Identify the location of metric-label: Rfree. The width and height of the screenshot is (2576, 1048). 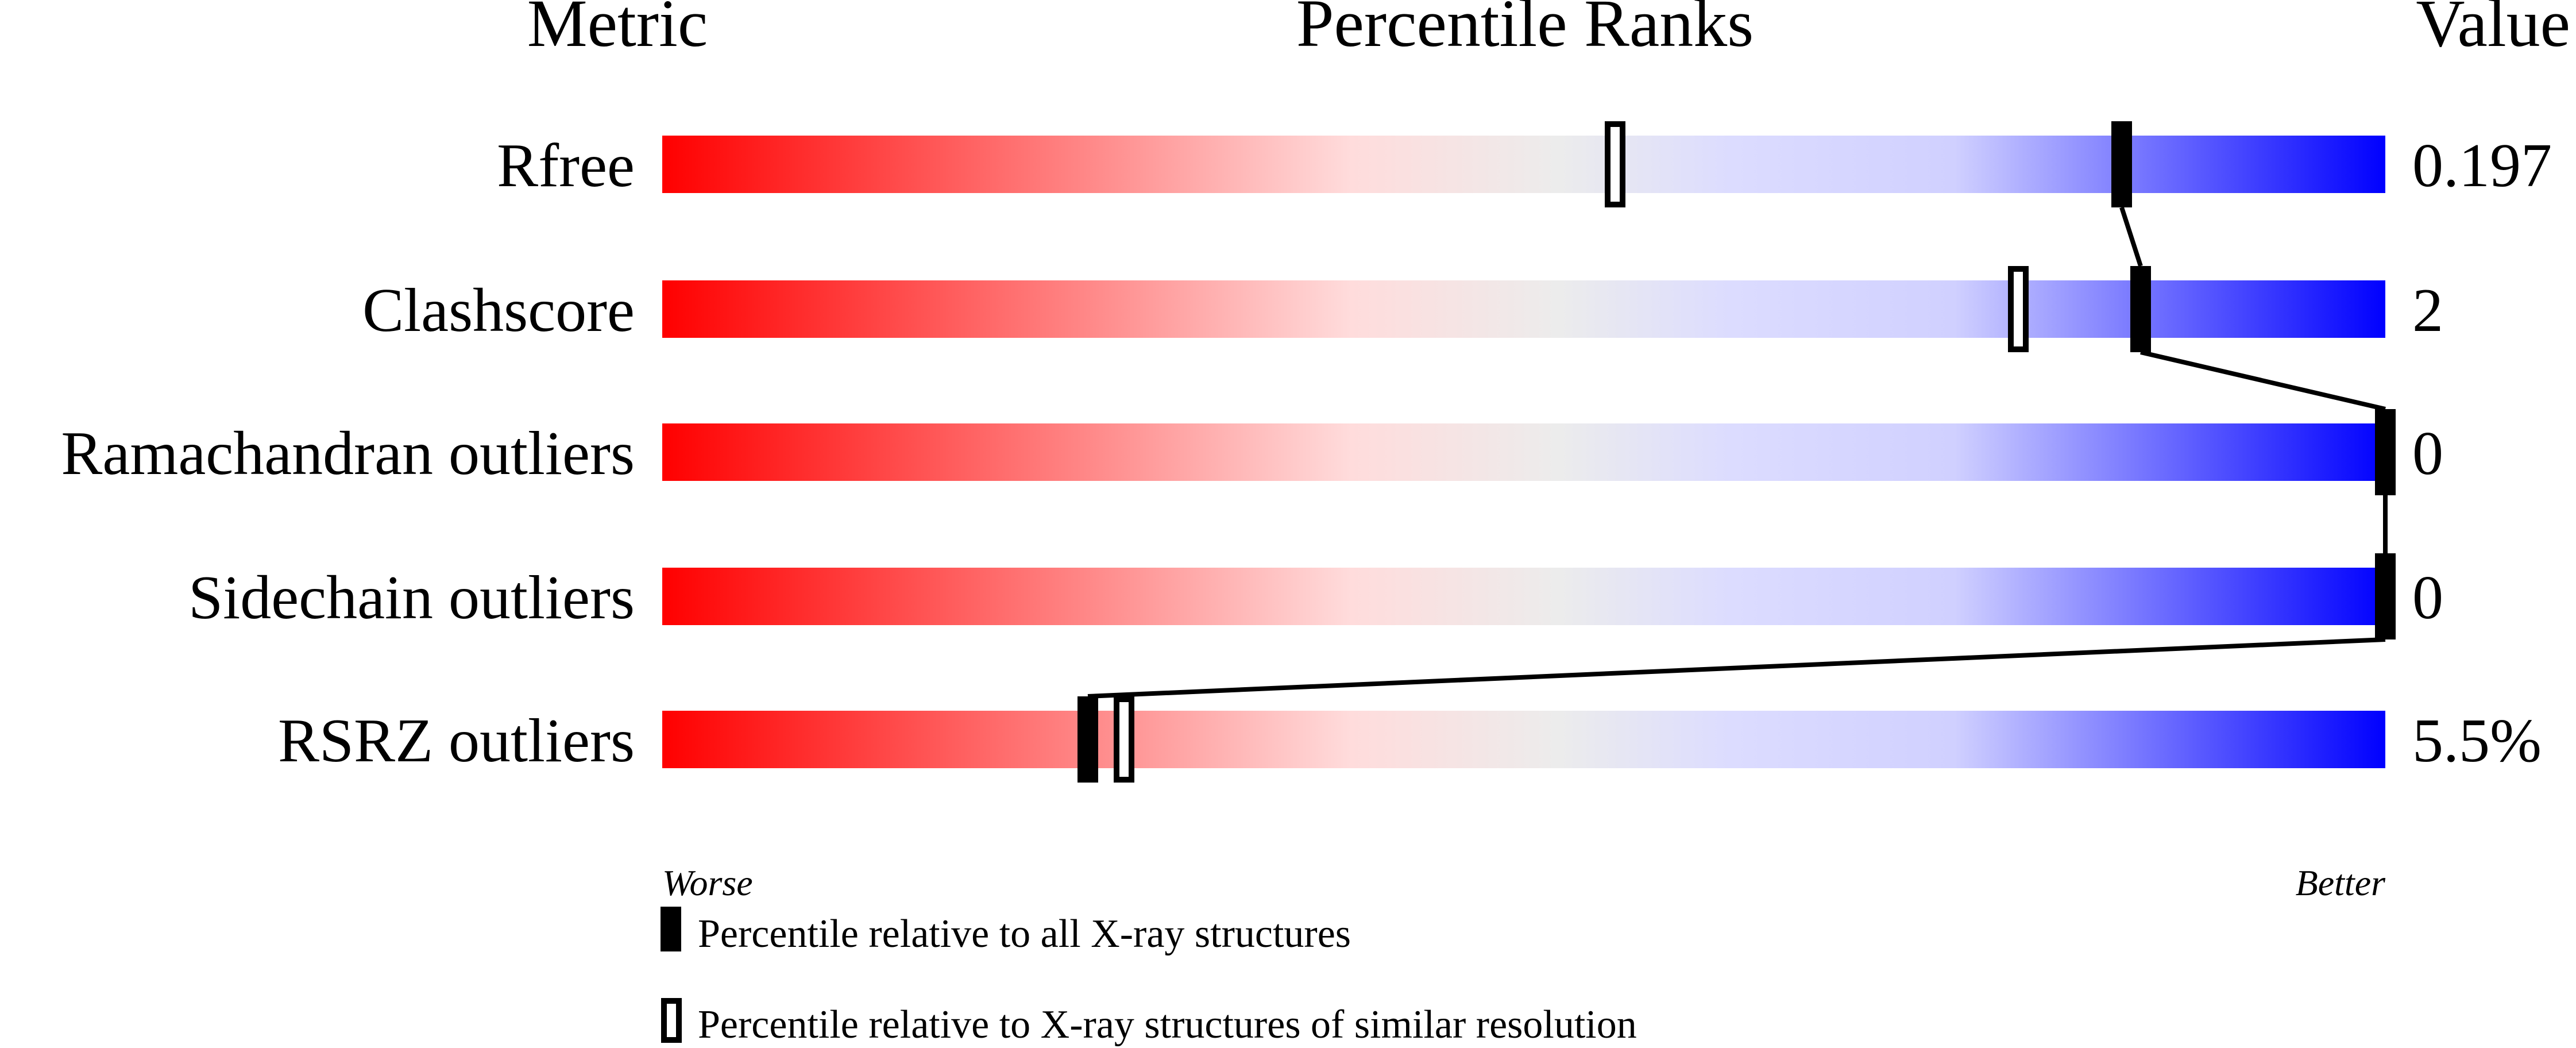
(566, 166).